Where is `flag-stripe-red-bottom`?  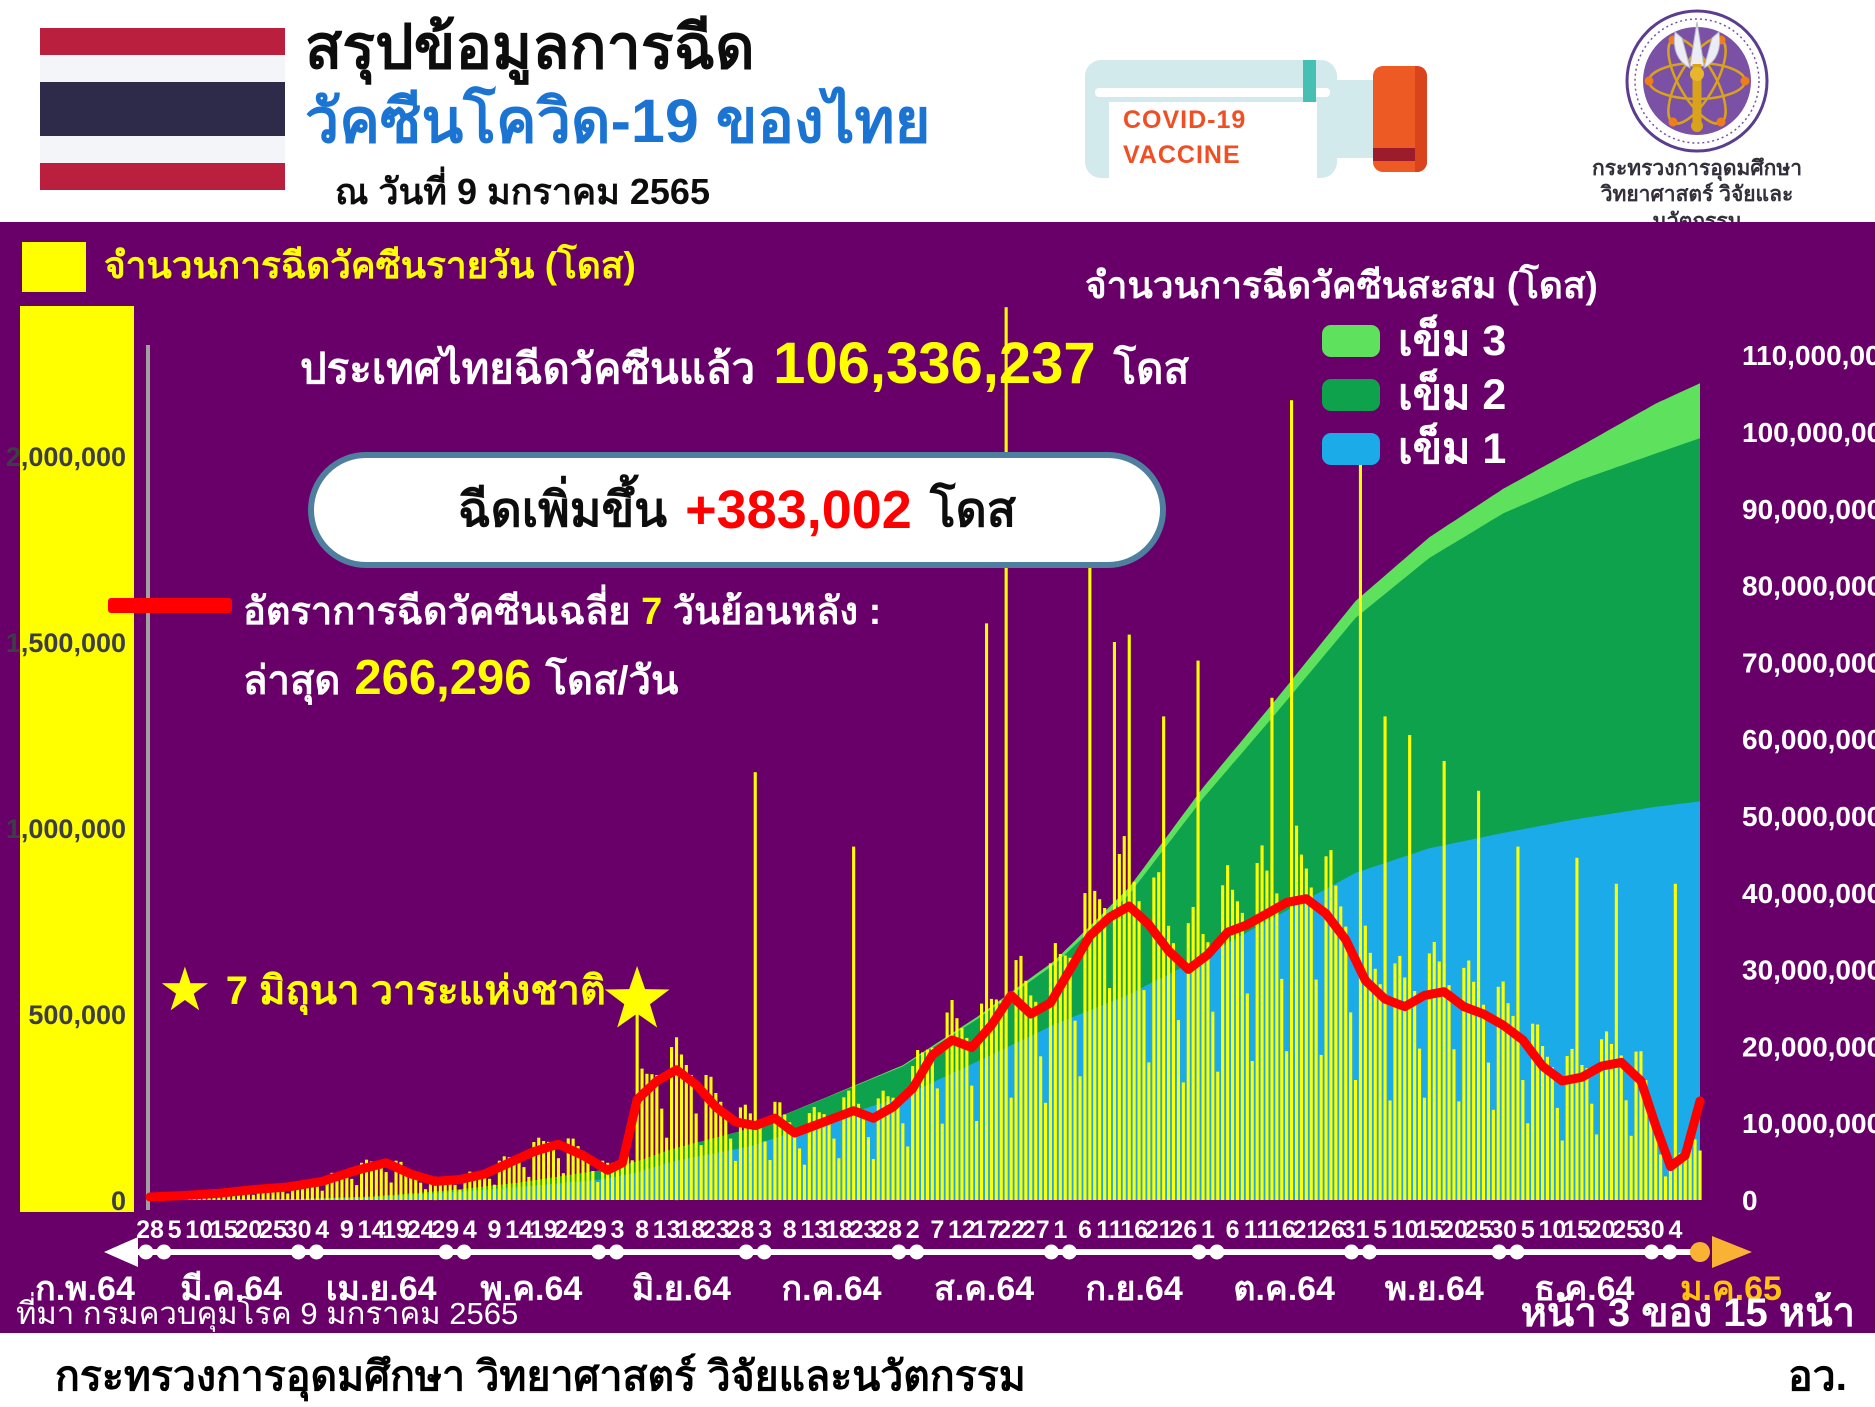 flag-stripe-red-bottom is located at coordinates (162, 176).